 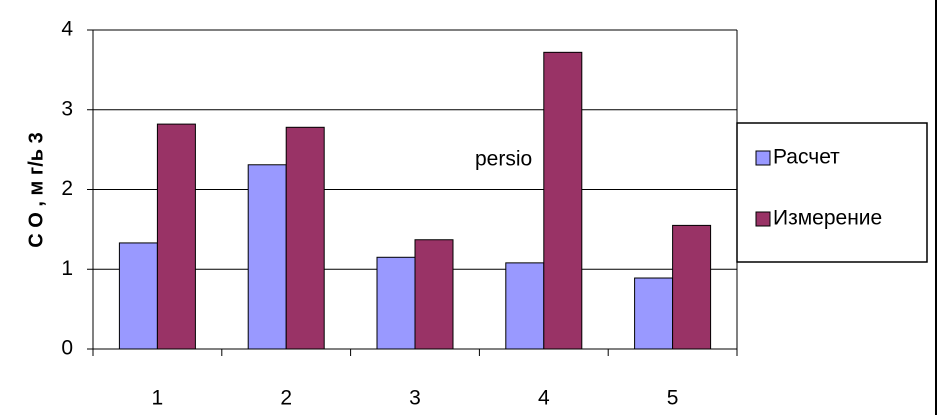 What do you see at coordinates (67, 108) in the screenshot?
I see `y-tick-label: 3` at bounding box center [67, 108].